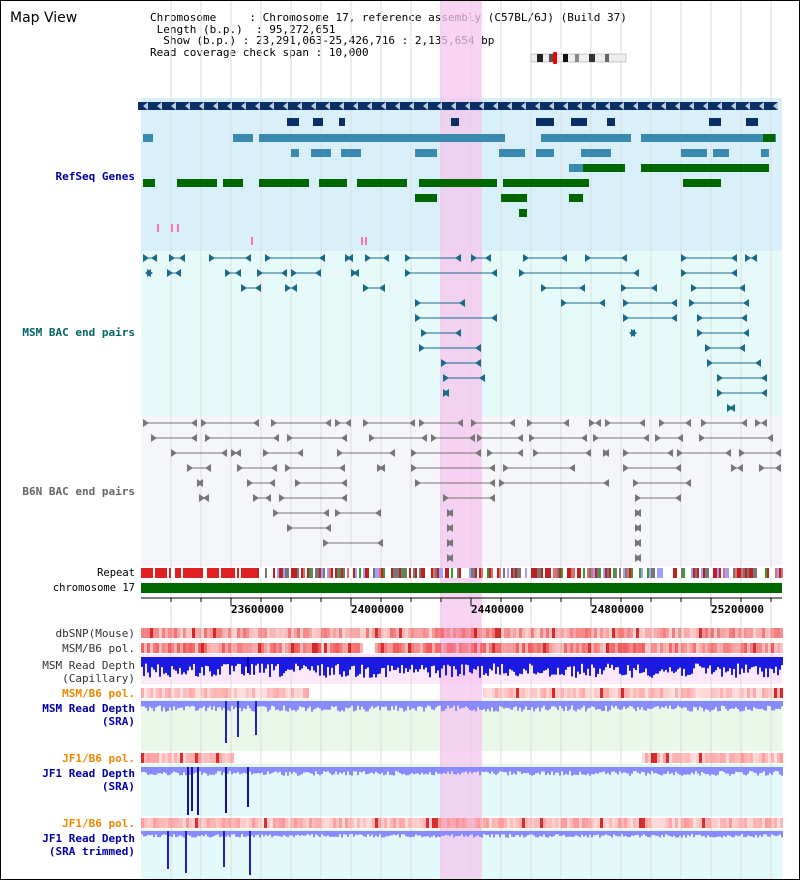 The image size is (800, 880). What do you see at coordinates (98, 823) in the screenshot?
I see `jf1-pol-trim-label: JF1/B6 pol.` at bounding box center [98, 823].